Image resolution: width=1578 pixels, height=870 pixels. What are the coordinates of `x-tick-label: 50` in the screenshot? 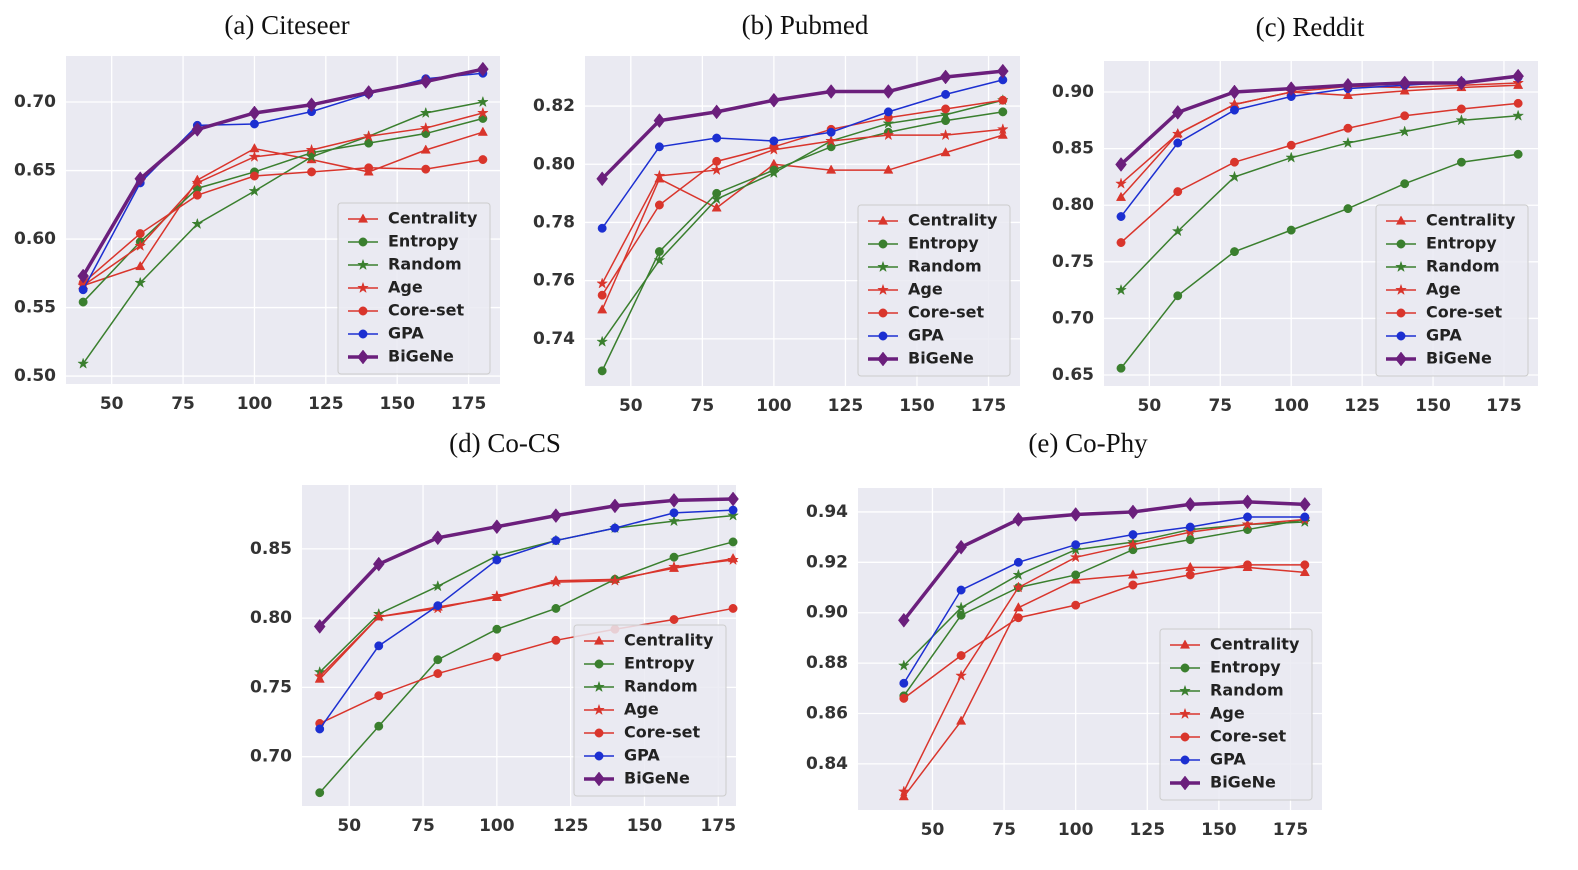 It's located at (1150, 406).